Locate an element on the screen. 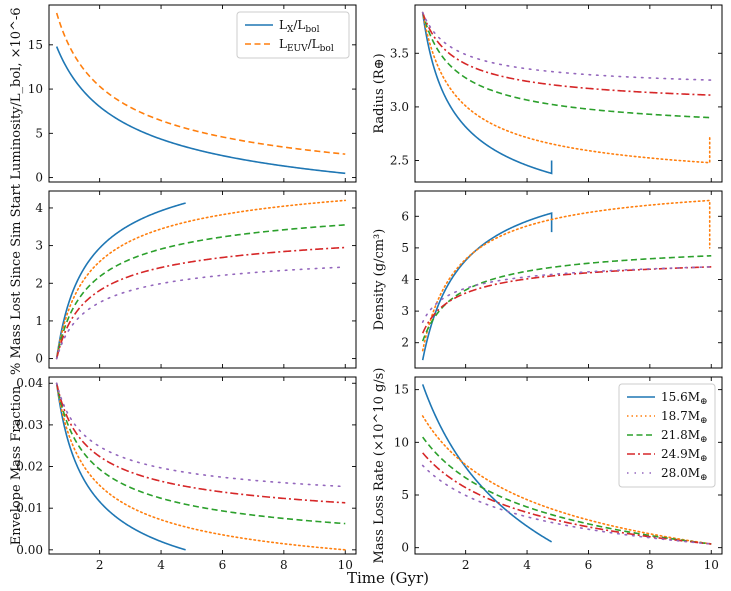 This screenshot has width=731, height=591. legend-label: LEUV/Lbol is located at coordinates (306, 45).